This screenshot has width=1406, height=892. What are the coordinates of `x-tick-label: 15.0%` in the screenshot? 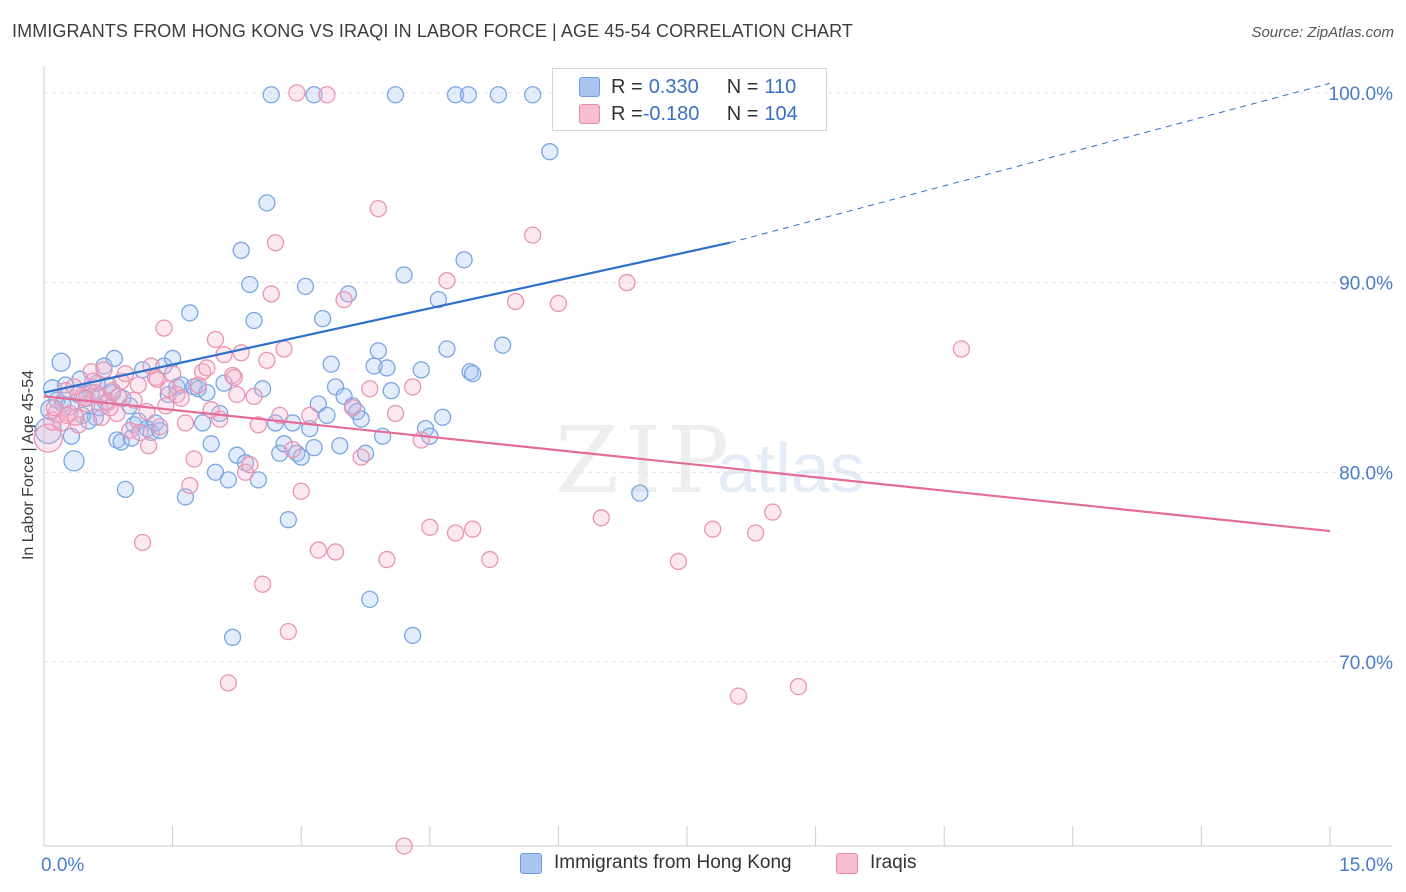 It's located at (1366, 865).